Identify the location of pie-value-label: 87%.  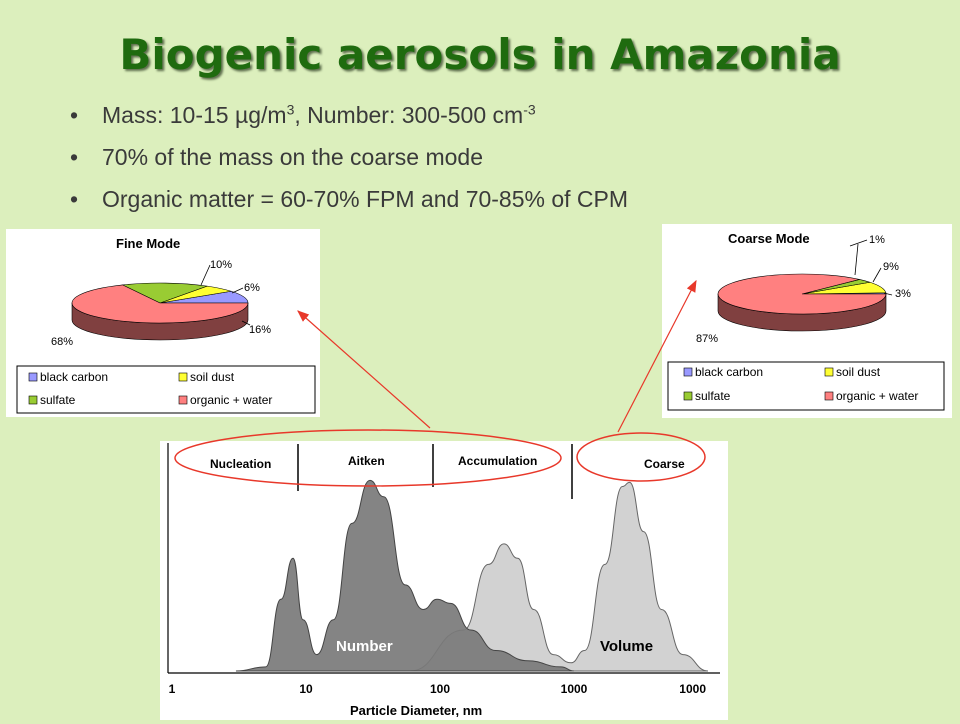
(707, 339).